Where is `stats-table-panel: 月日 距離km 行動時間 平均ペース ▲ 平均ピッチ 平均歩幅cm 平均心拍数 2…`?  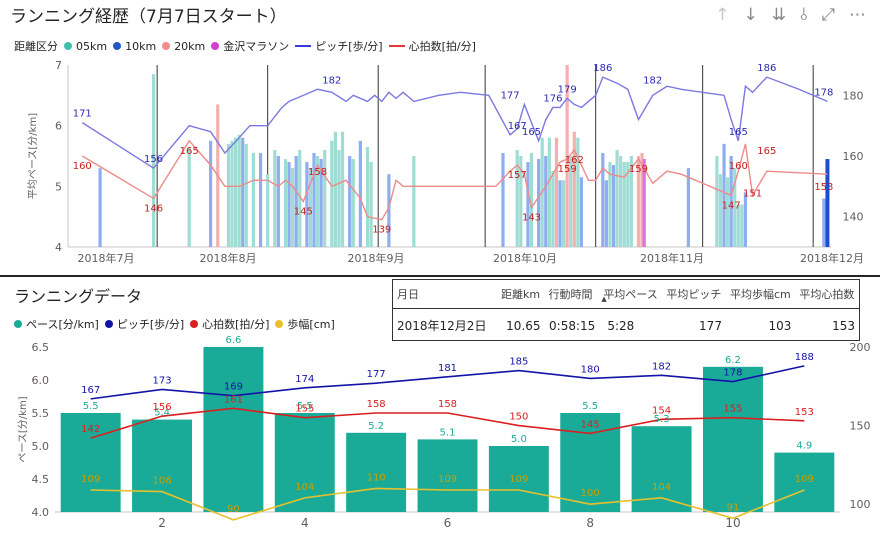 stats-table-panel: 月日 距離km 行動時間 平均ペース ▲ 平均ピッチ 平均歩幅cm 平均心拍数 2… is located at coordinates (626, 310).